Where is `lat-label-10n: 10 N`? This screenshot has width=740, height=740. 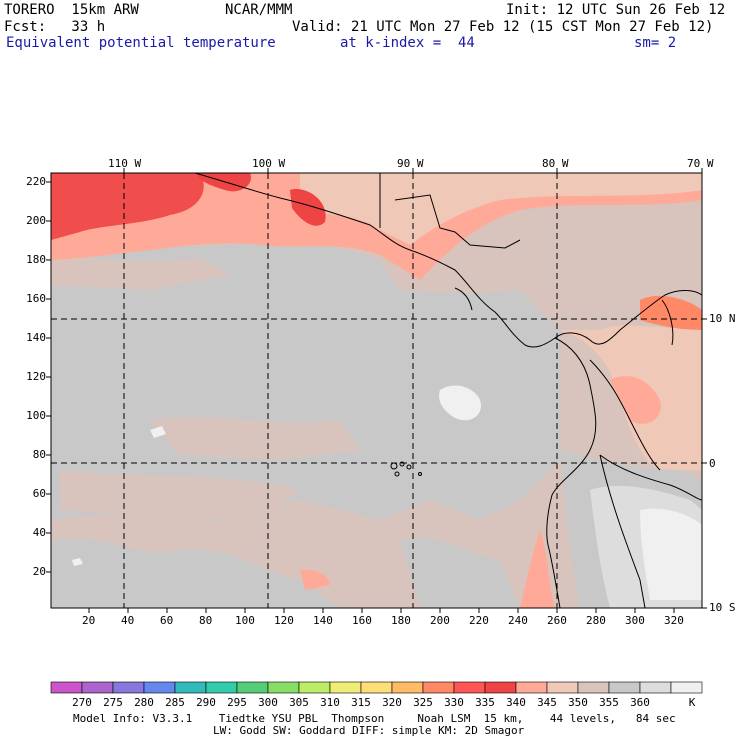
lat-label-10n: 10 N is located at coordinates (722, 318).